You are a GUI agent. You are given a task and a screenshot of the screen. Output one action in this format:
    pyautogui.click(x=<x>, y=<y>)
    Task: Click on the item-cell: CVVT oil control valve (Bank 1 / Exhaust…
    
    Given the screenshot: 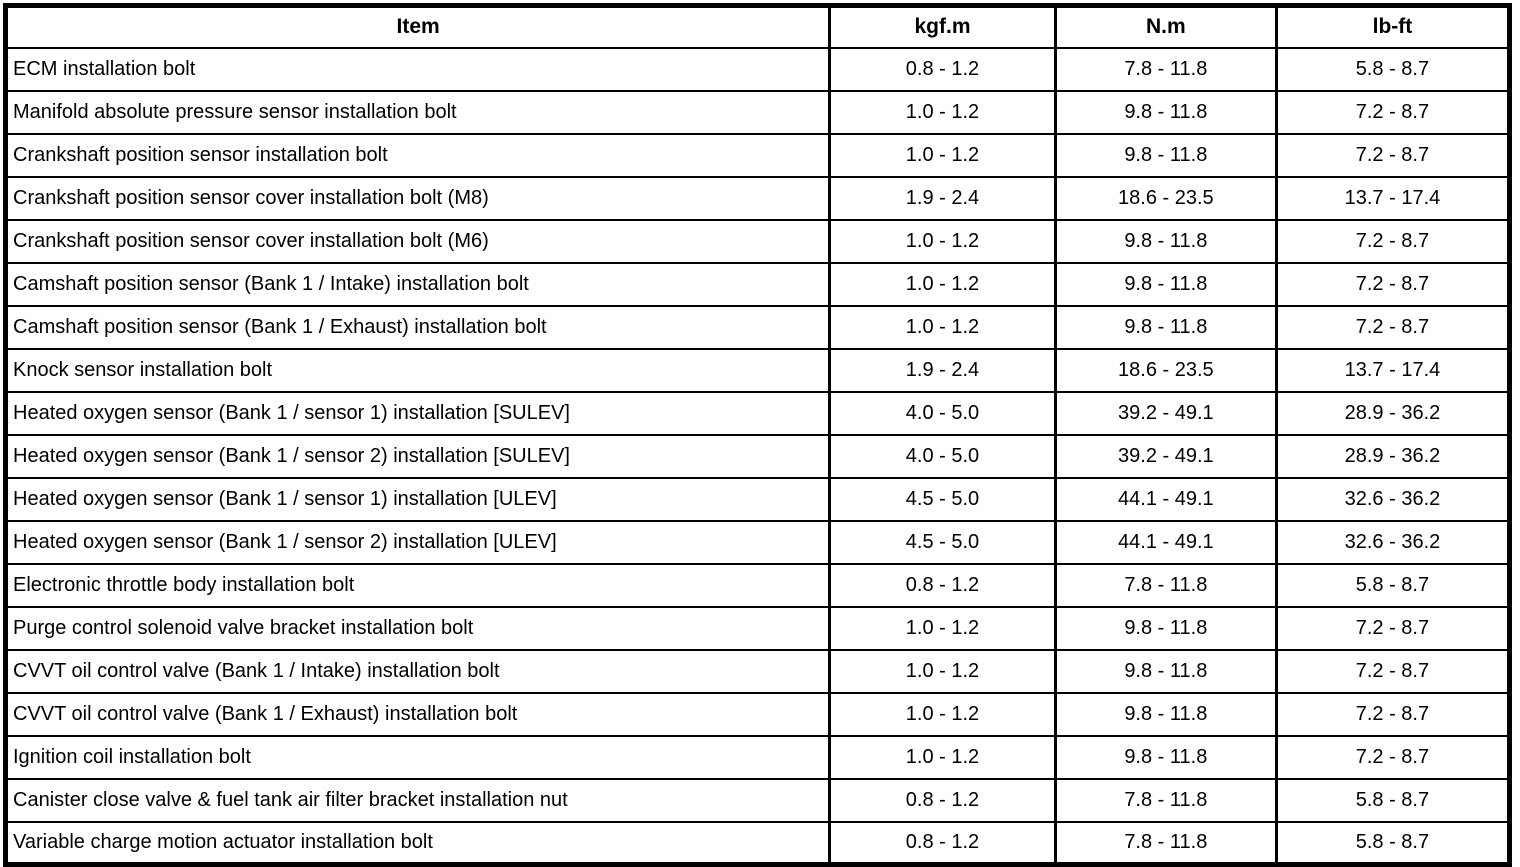 What is the action you would take?
    pyautogui.click(x=417, y=714)
    